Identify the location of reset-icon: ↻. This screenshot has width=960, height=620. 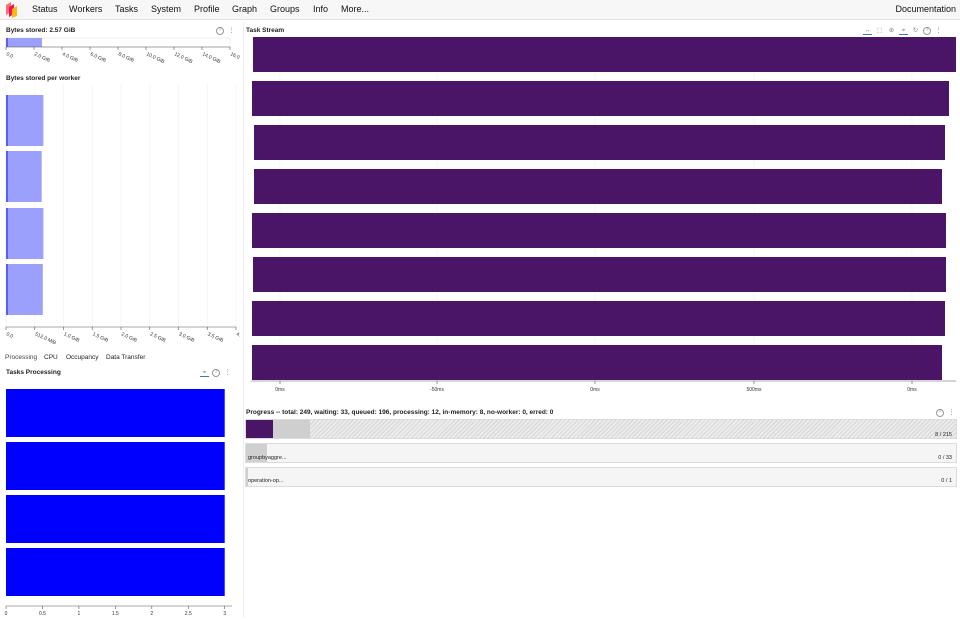
(915, 30).